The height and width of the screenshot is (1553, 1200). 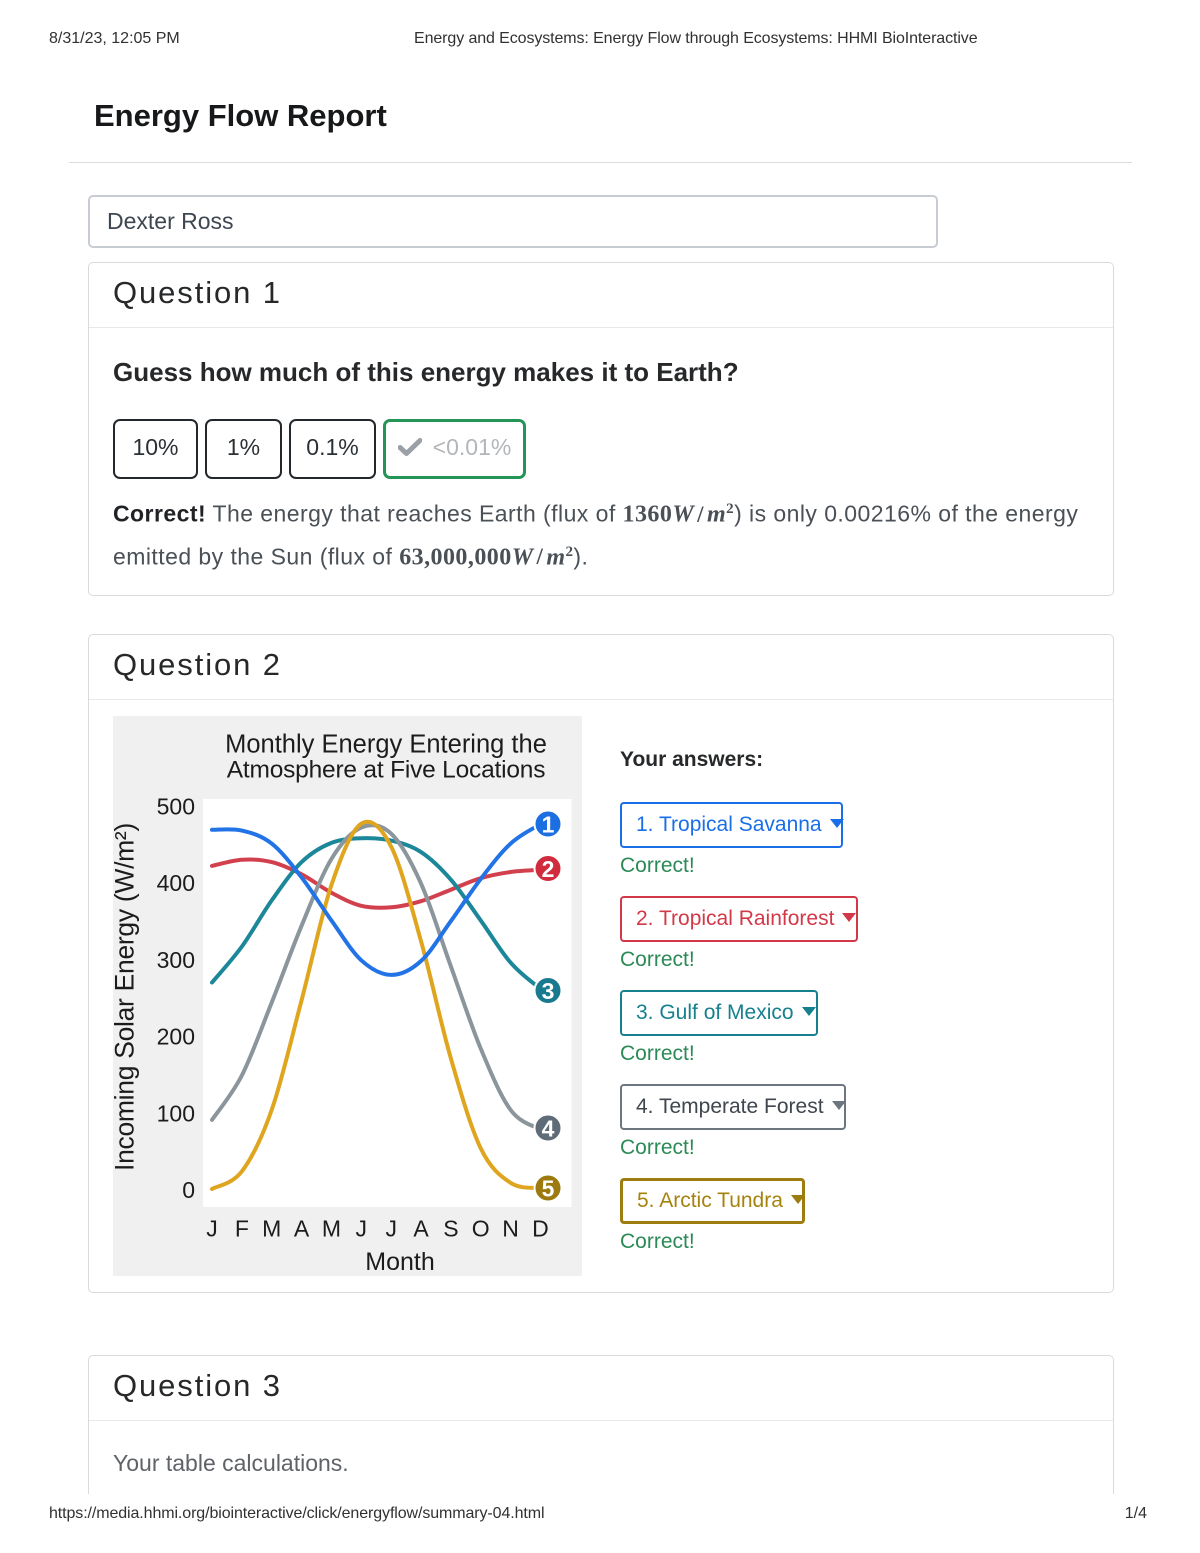 What do you see at coordinates (548, 1188) in the screenshot?
I see `svg-text: 5` at bounding box center [548, 1188].